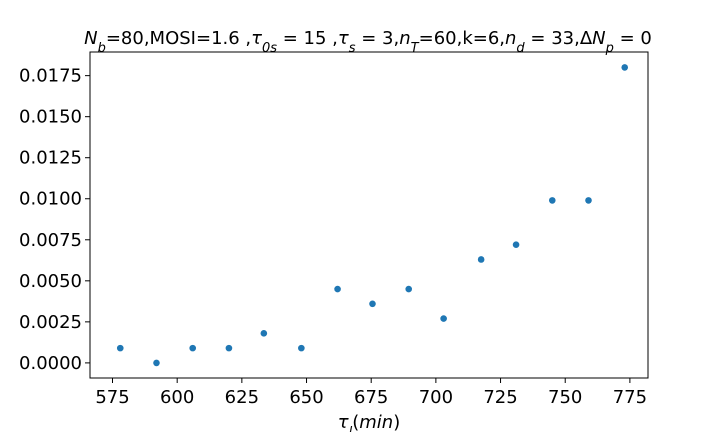 The height and width of the screenshot is (432, 720). What do you see at coordinates (112, 397) in the screenshot?
I see `x-tick-label: 575` at bounding box center [112, 397].